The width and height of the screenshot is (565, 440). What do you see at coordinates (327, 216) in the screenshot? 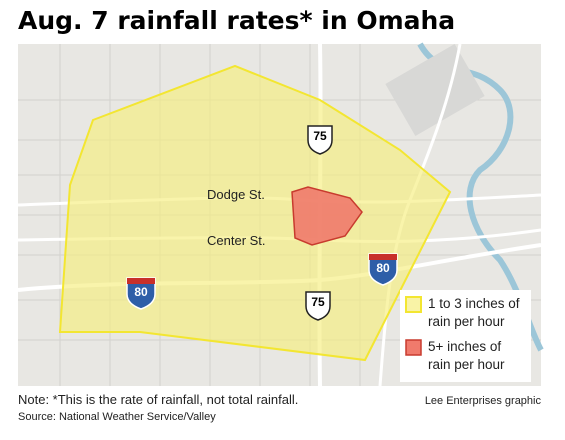
I see `zone-5-plus-inches` at bounding box center [327, 216].